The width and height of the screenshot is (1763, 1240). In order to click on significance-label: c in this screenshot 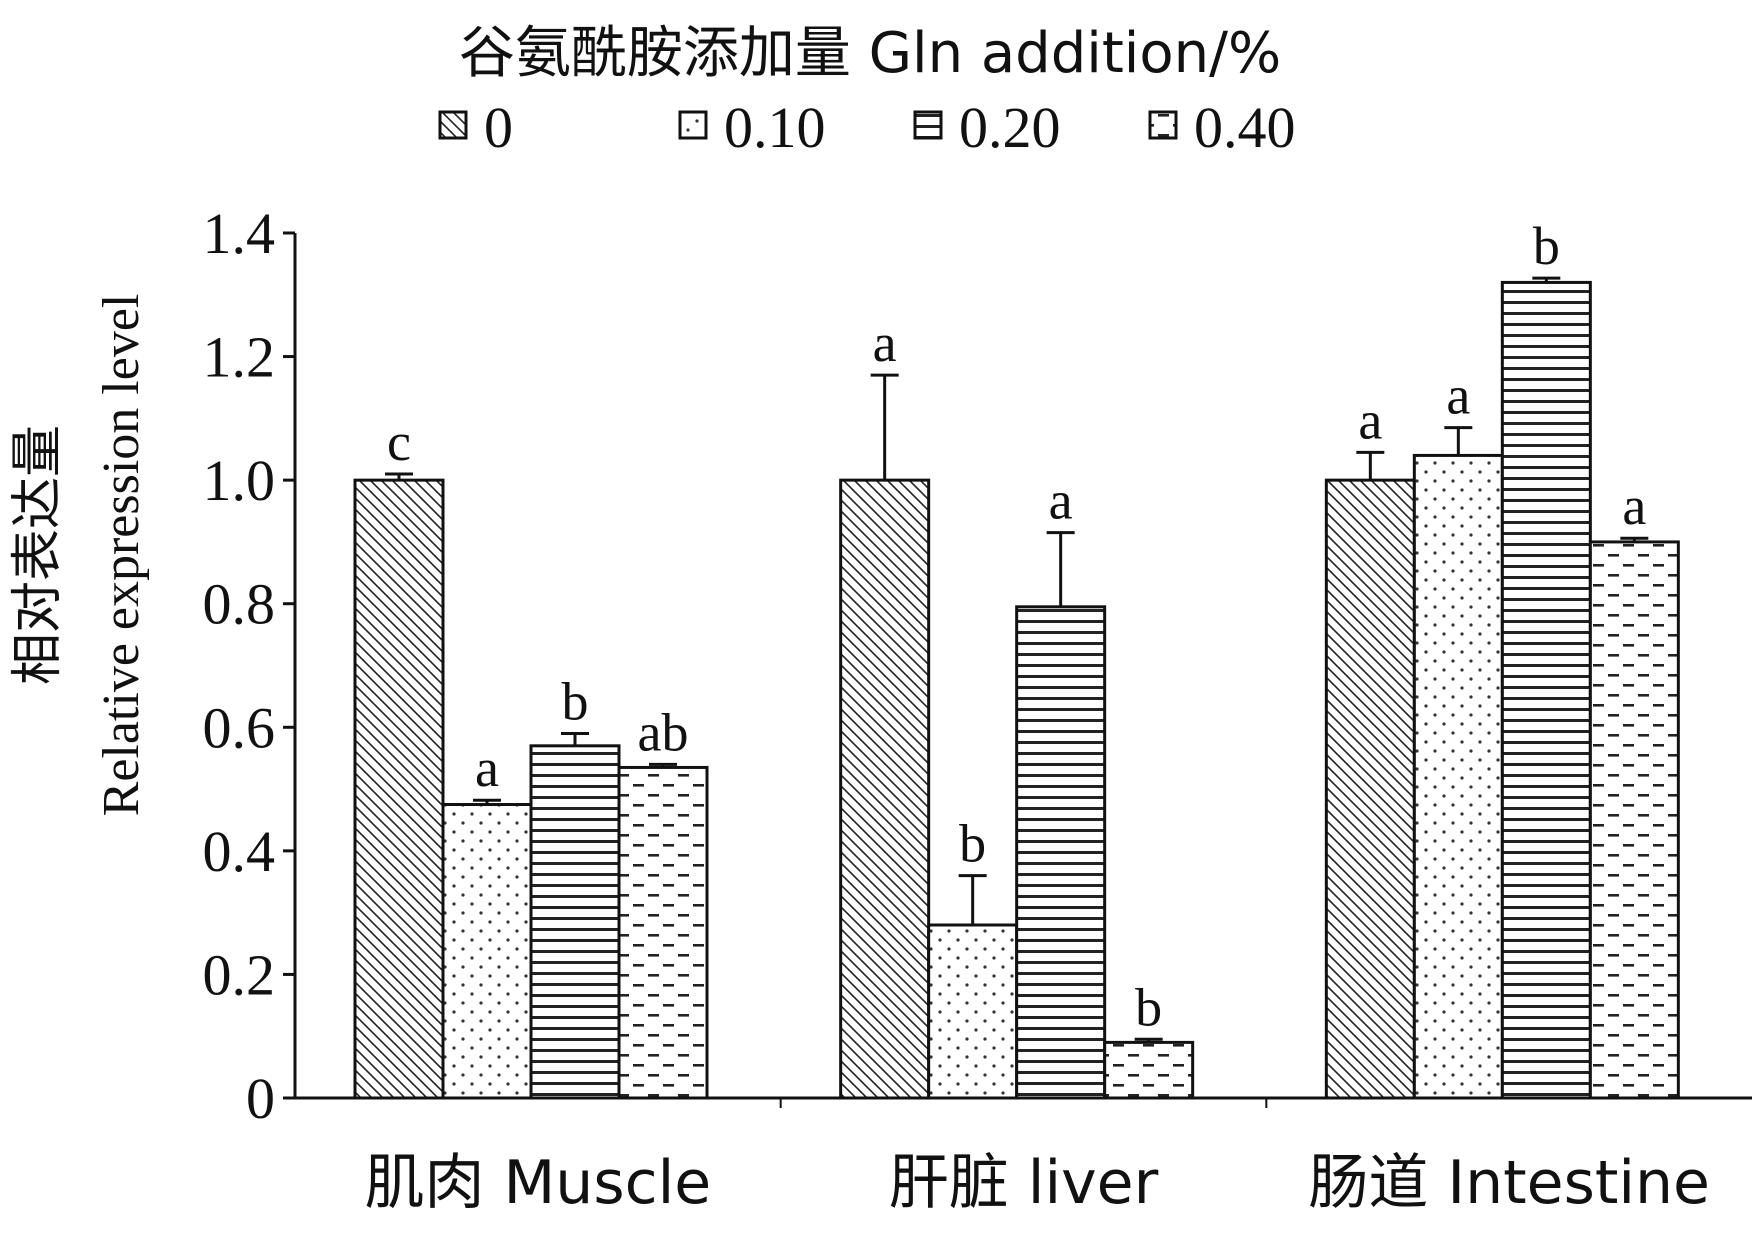, I will do `click(399, 442)`.